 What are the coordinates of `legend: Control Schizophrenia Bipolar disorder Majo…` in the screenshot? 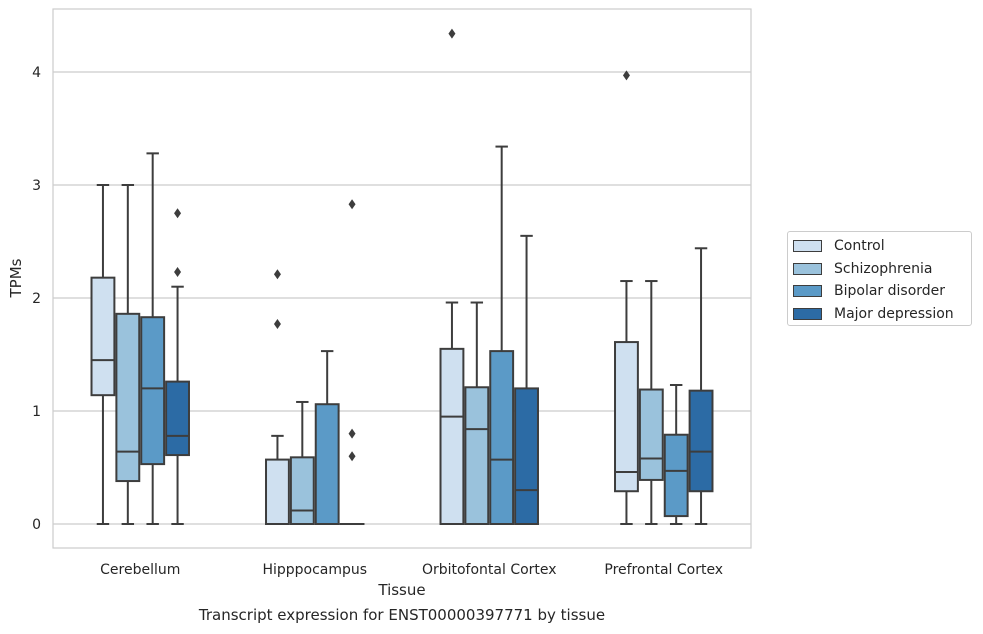 It's located at (879, 278).